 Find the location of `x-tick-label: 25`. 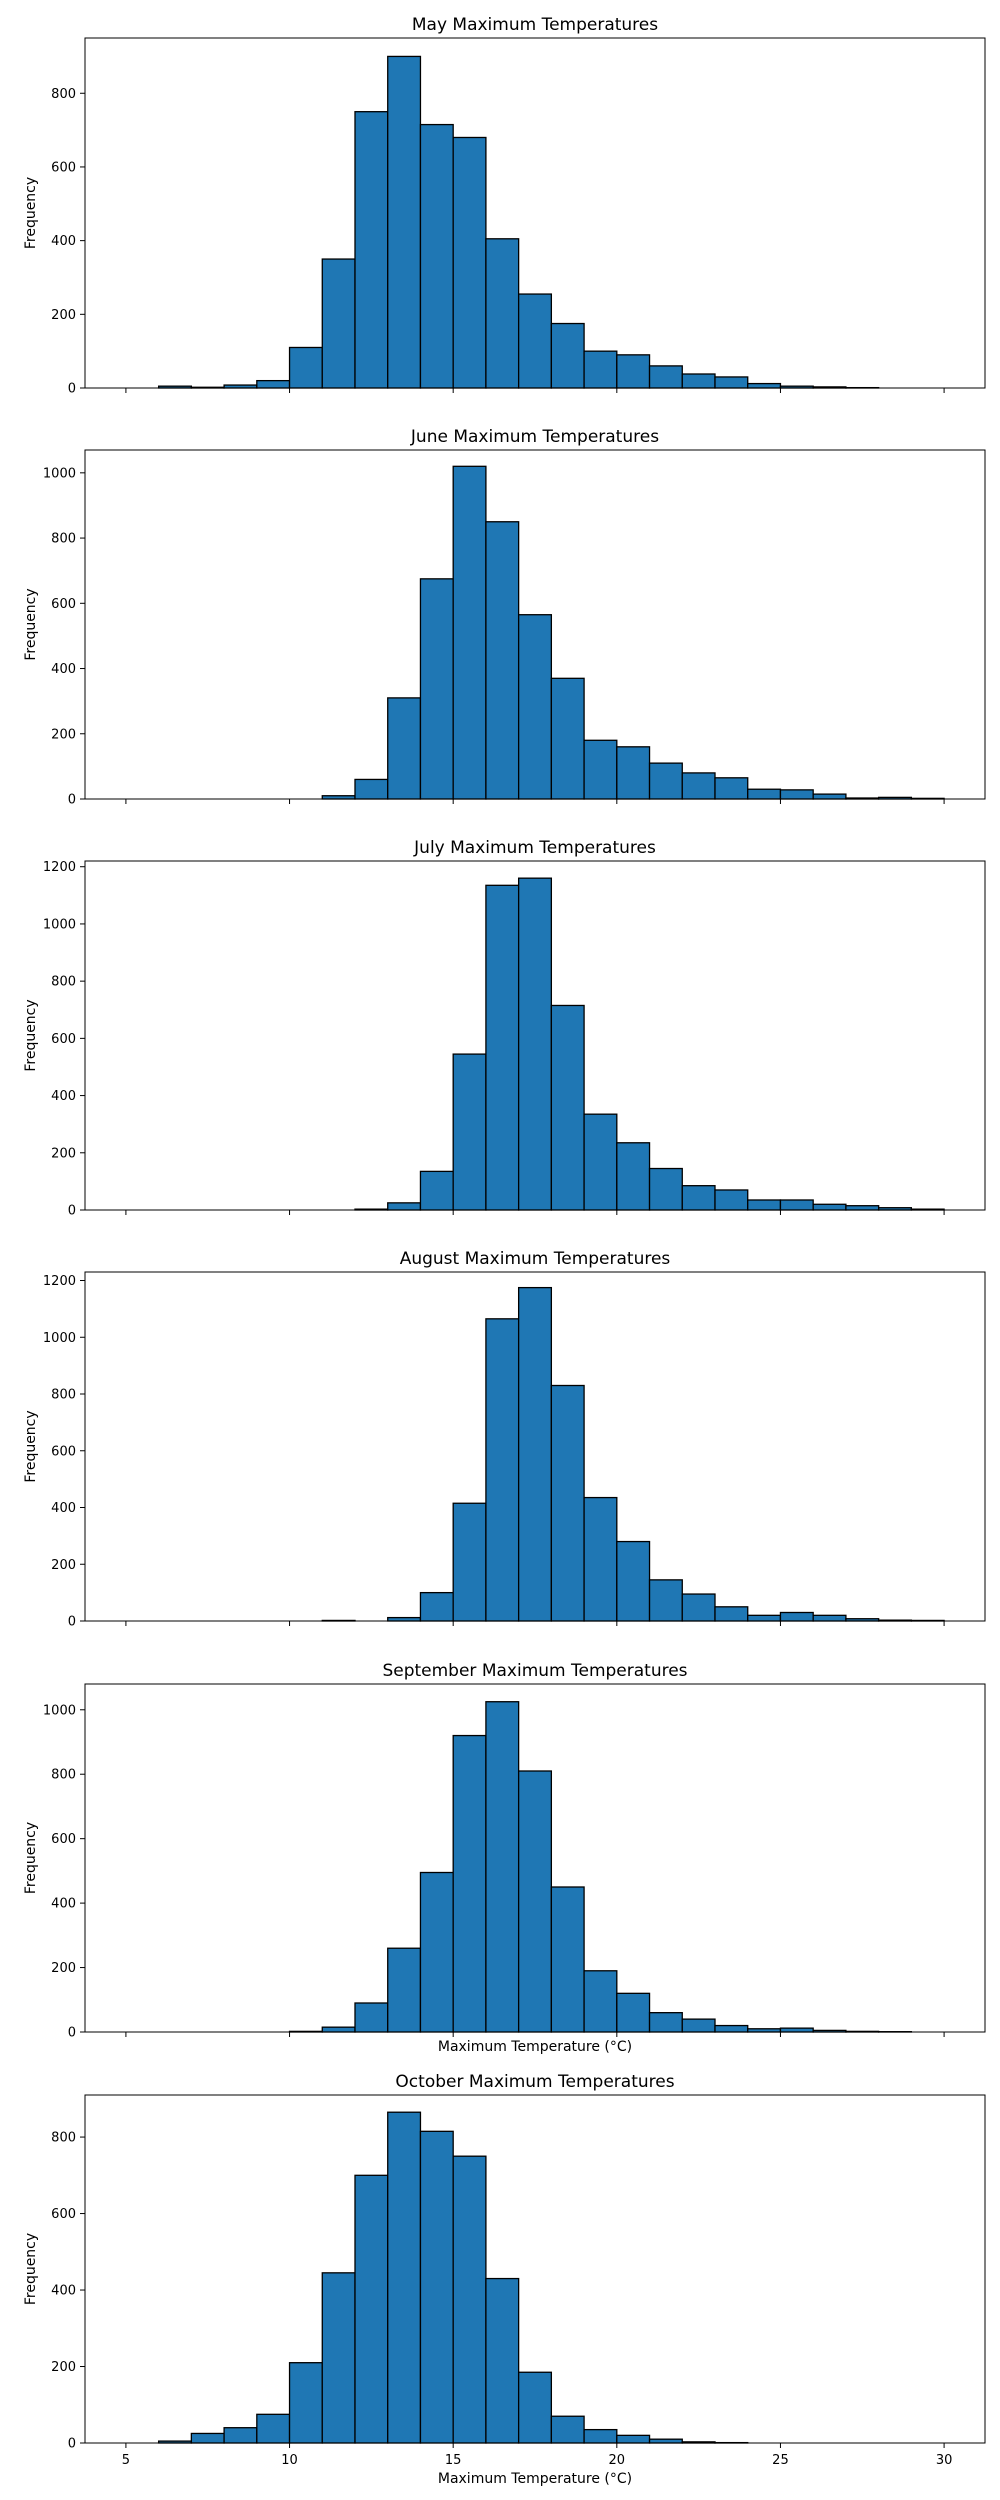

x-tick-label: 25 is located at coordinates (780, 2460).